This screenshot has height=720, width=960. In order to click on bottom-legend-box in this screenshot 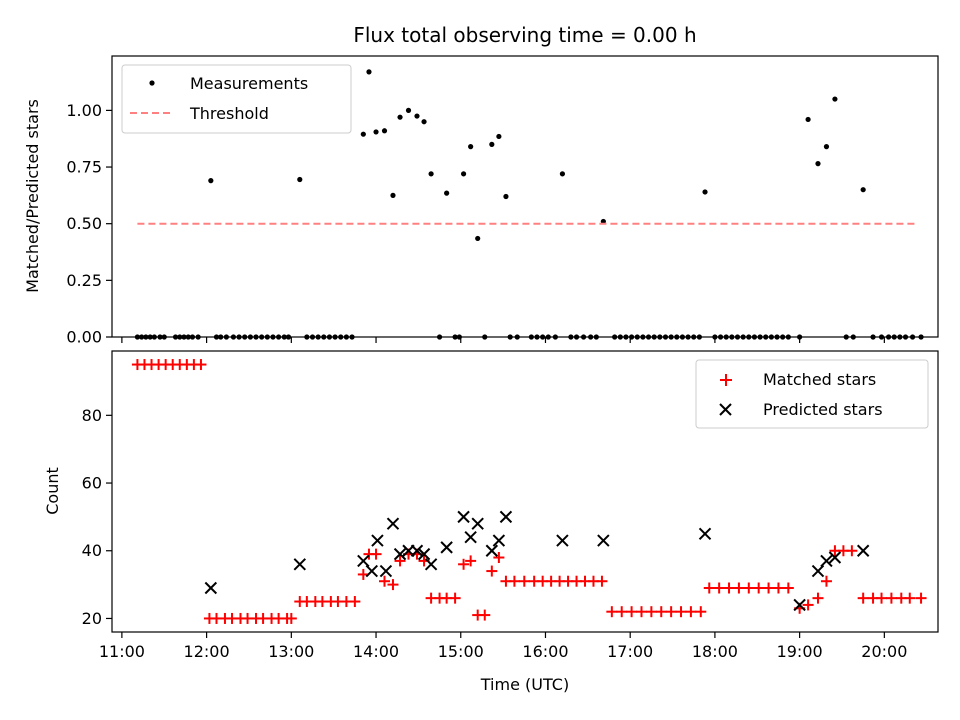, I will do `click(812, 394)`.